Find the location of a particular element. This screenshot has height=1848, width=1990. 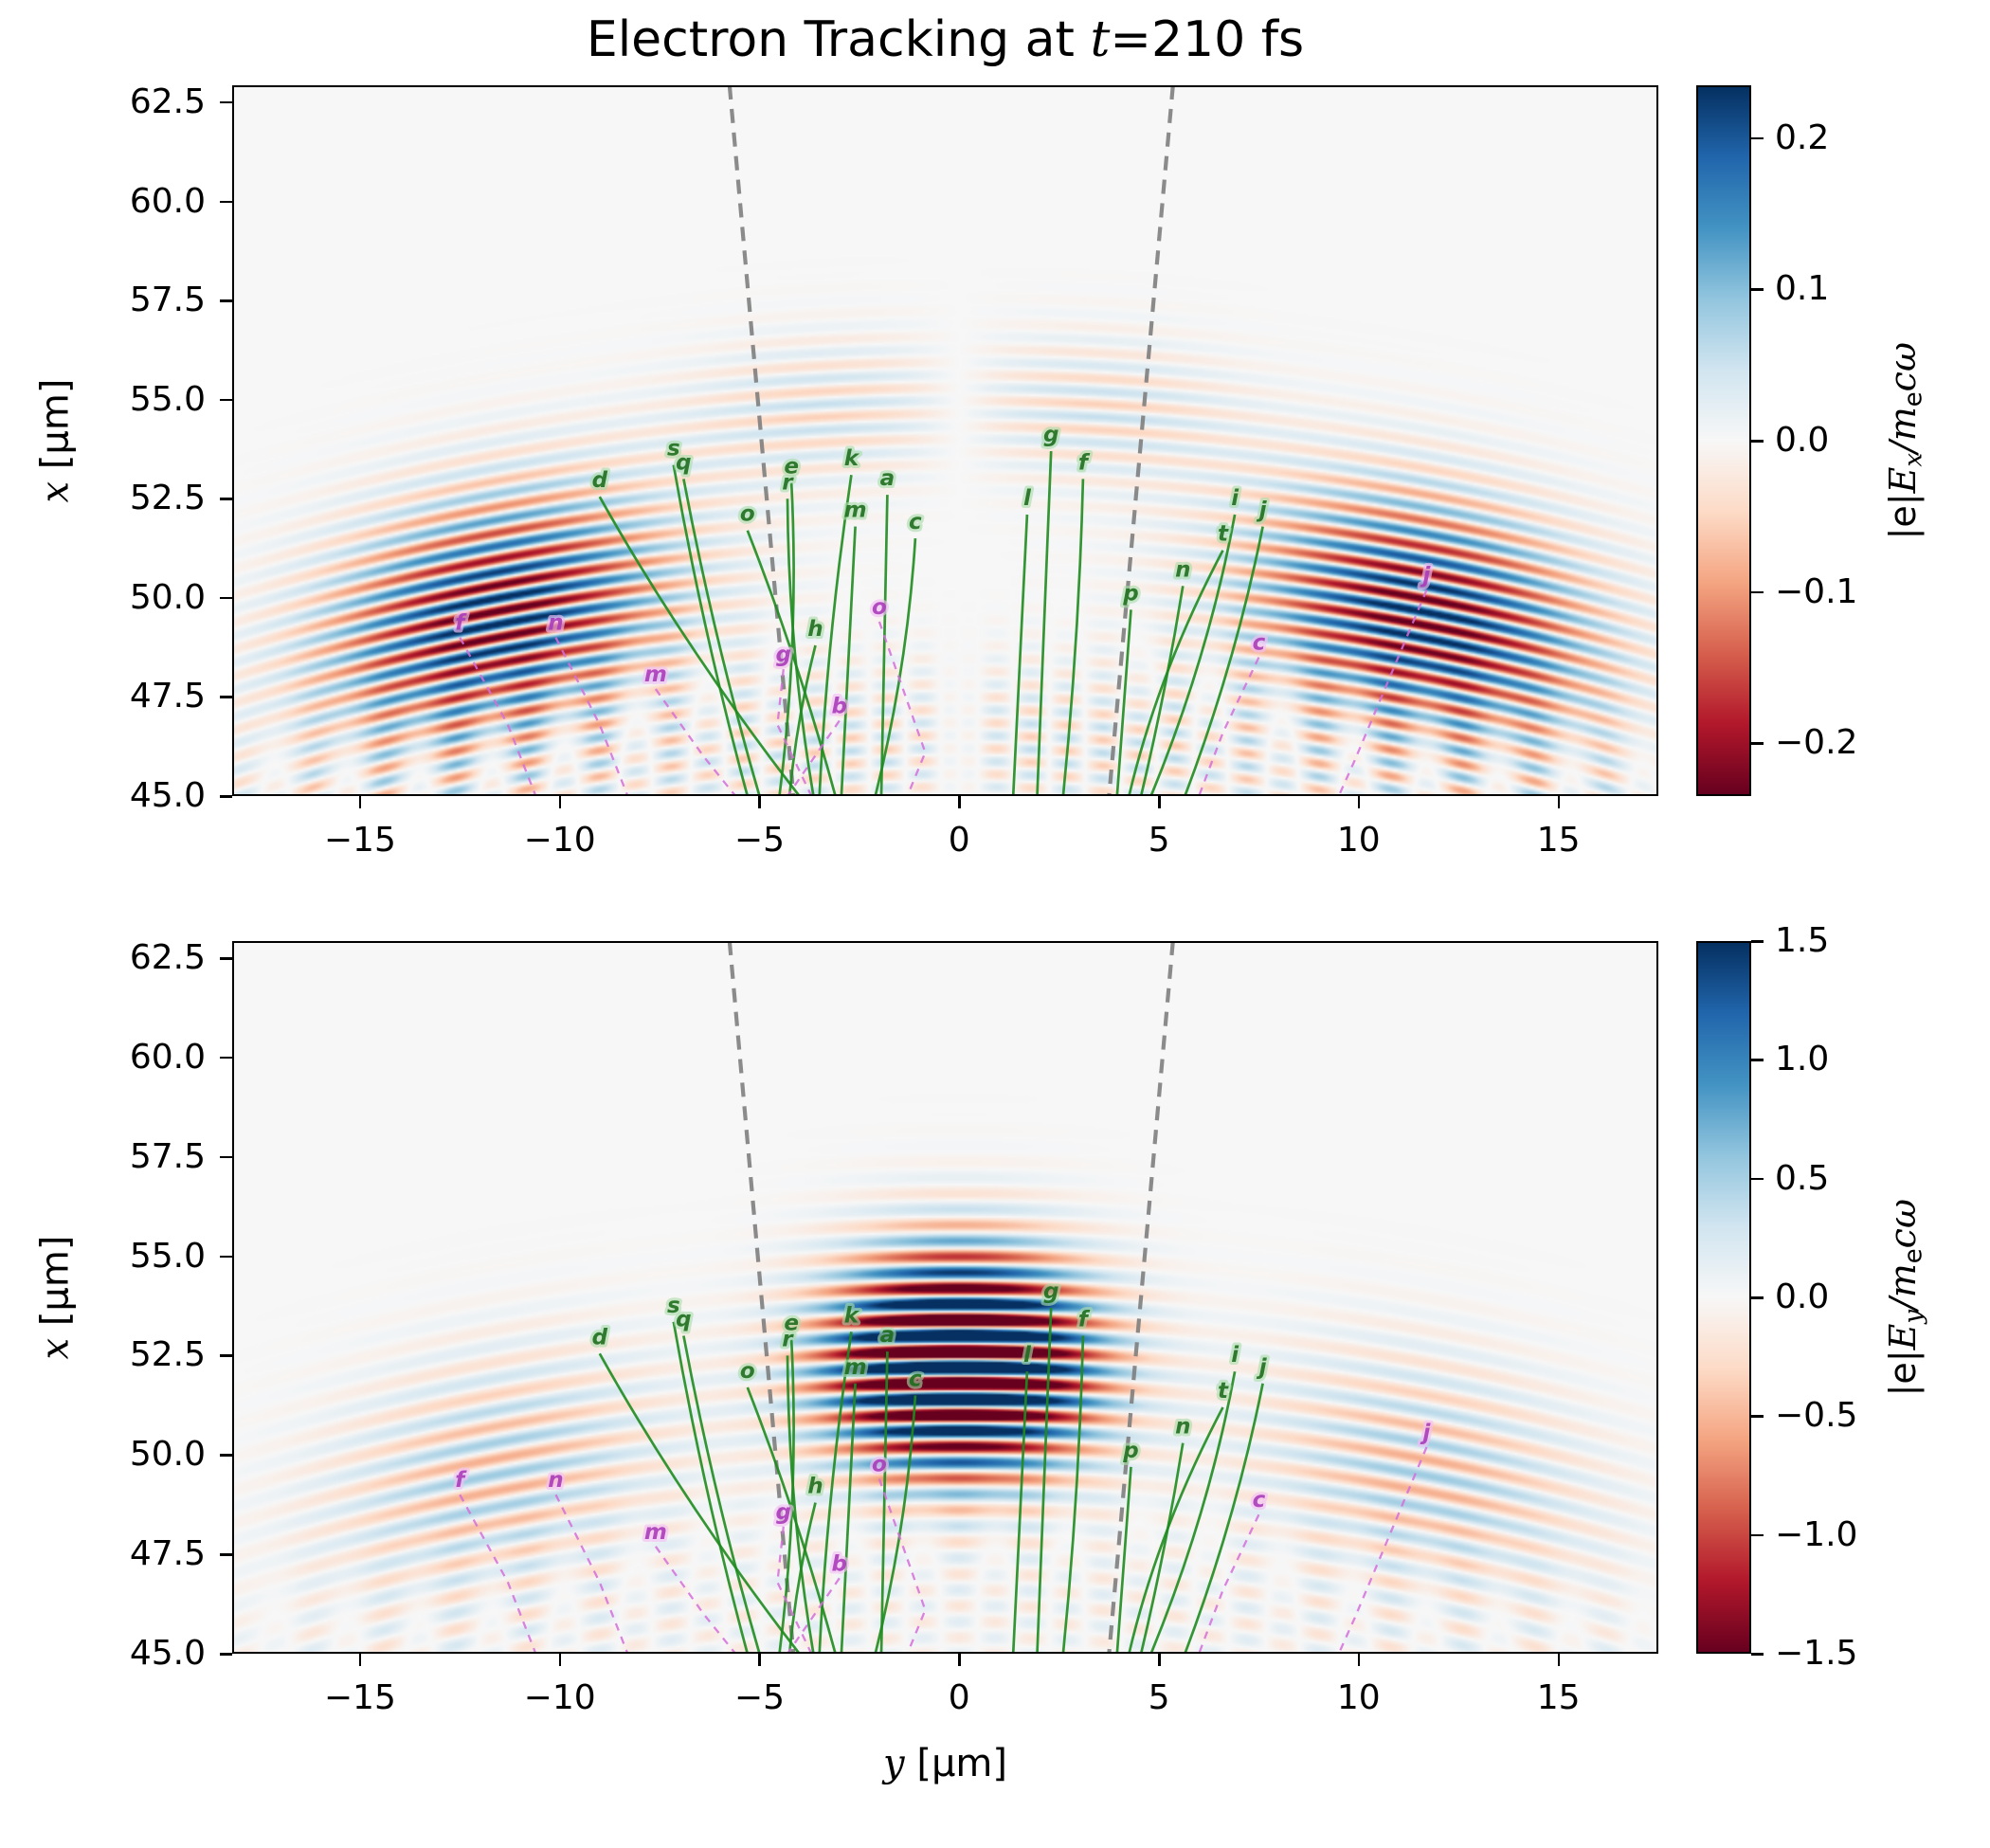

track-label-h: h is located at coordinates (815, 629).